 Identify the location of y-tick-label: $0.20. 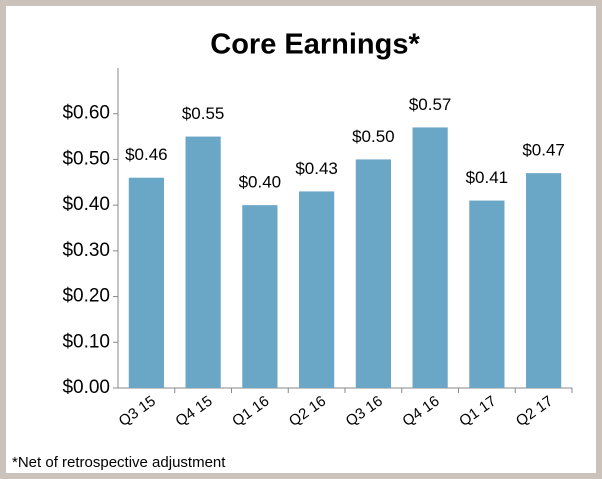
(86, 296).